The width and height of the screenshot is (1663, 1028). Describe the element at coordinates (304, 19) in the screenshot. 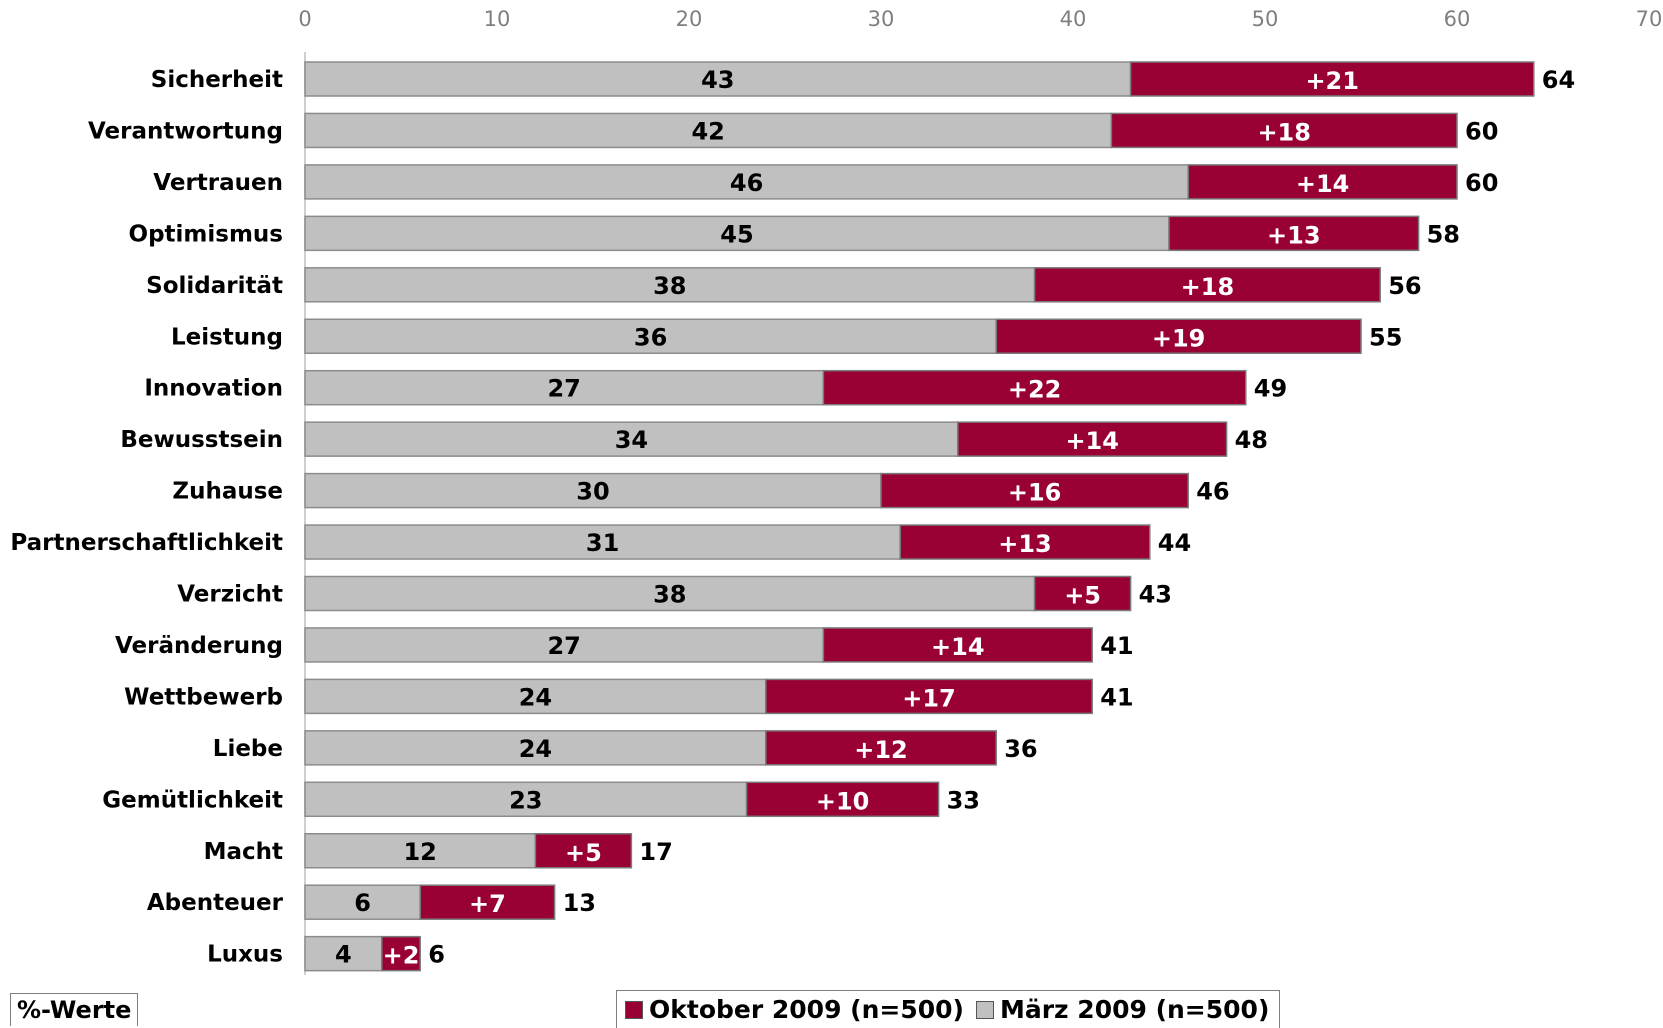

I see `x-tick-label: 0` at that location.